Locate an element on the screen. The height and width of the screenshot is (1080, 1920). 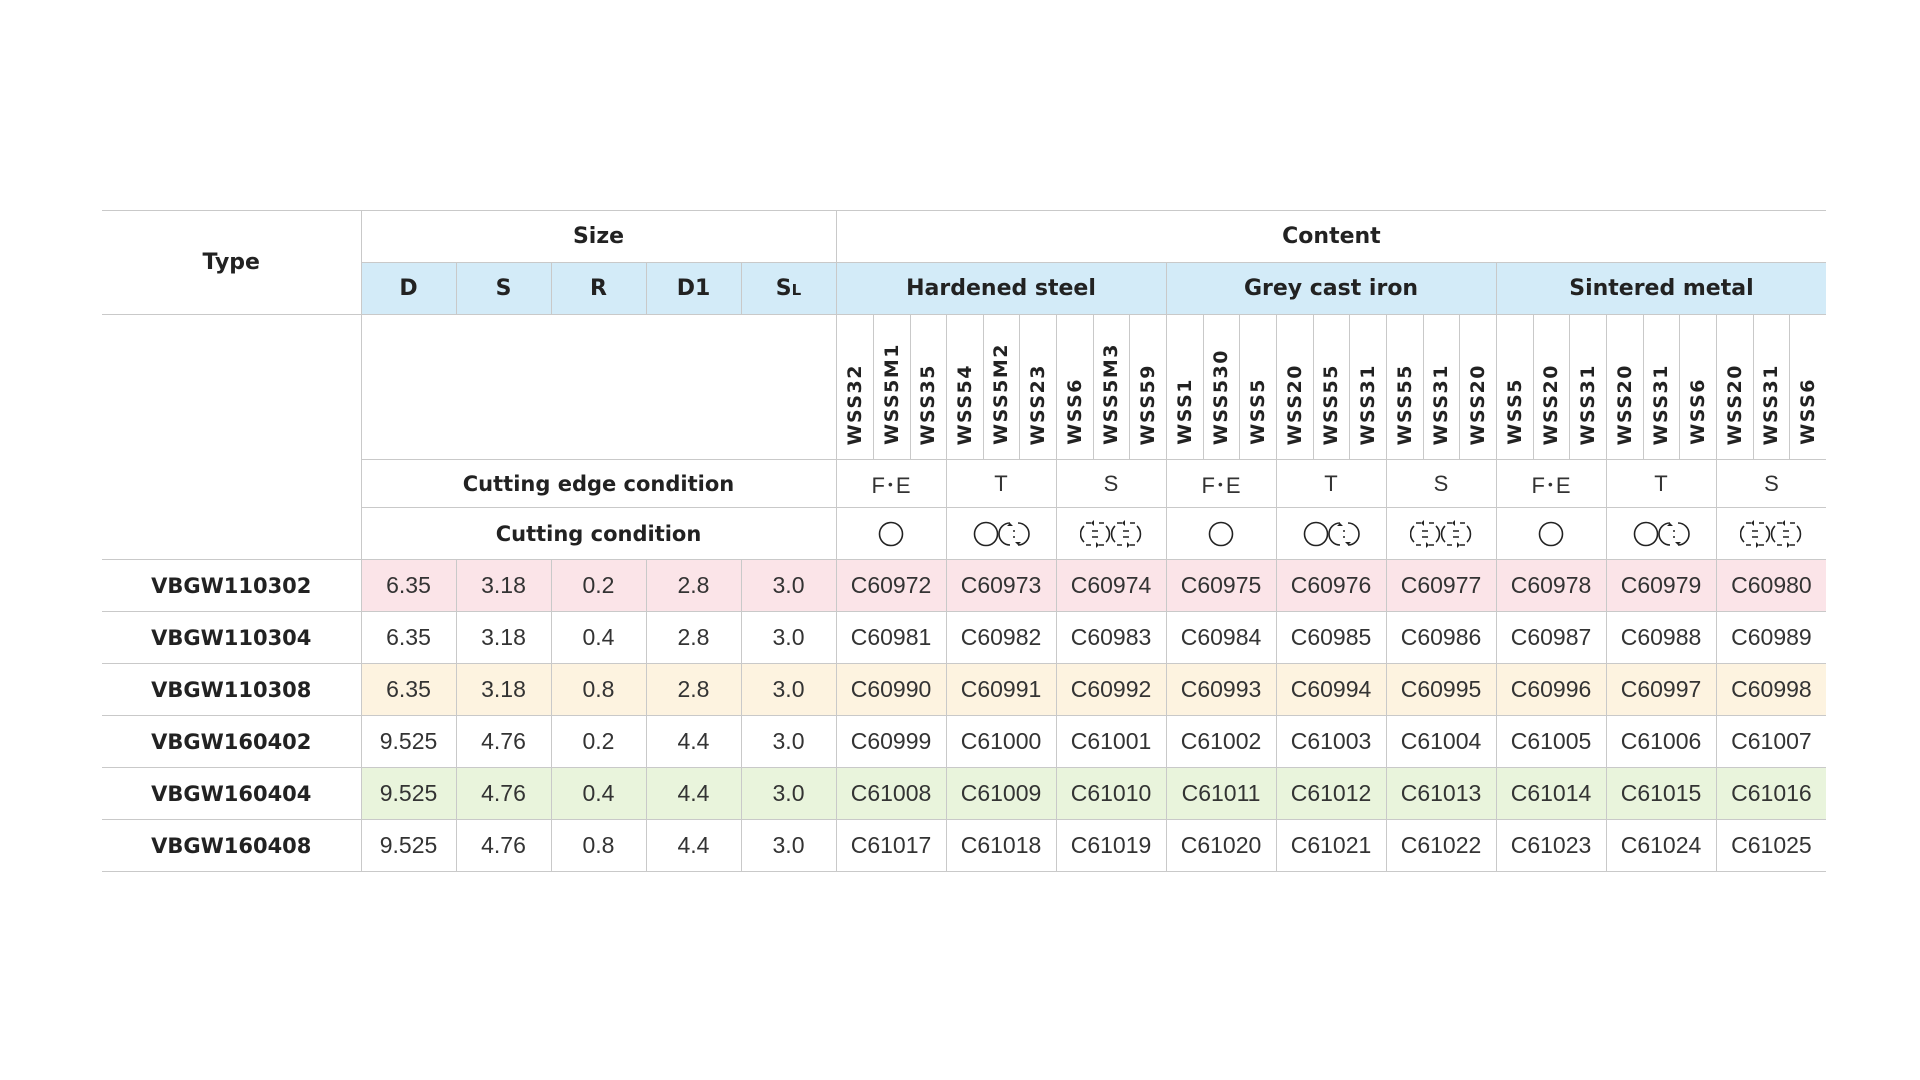
order-code-cell: C61017 is located at coordinates (891, 845).